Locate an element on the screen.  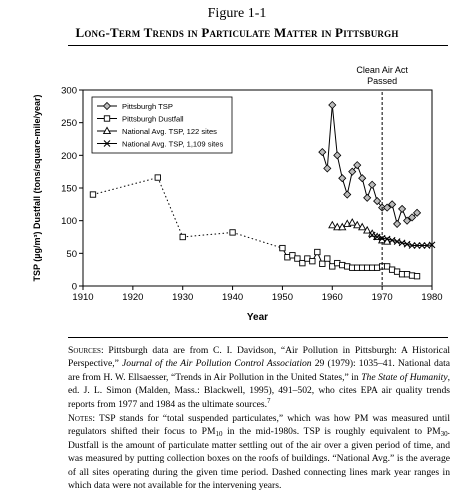
y-tick-label: 200 is located at coordinates (69, 156).